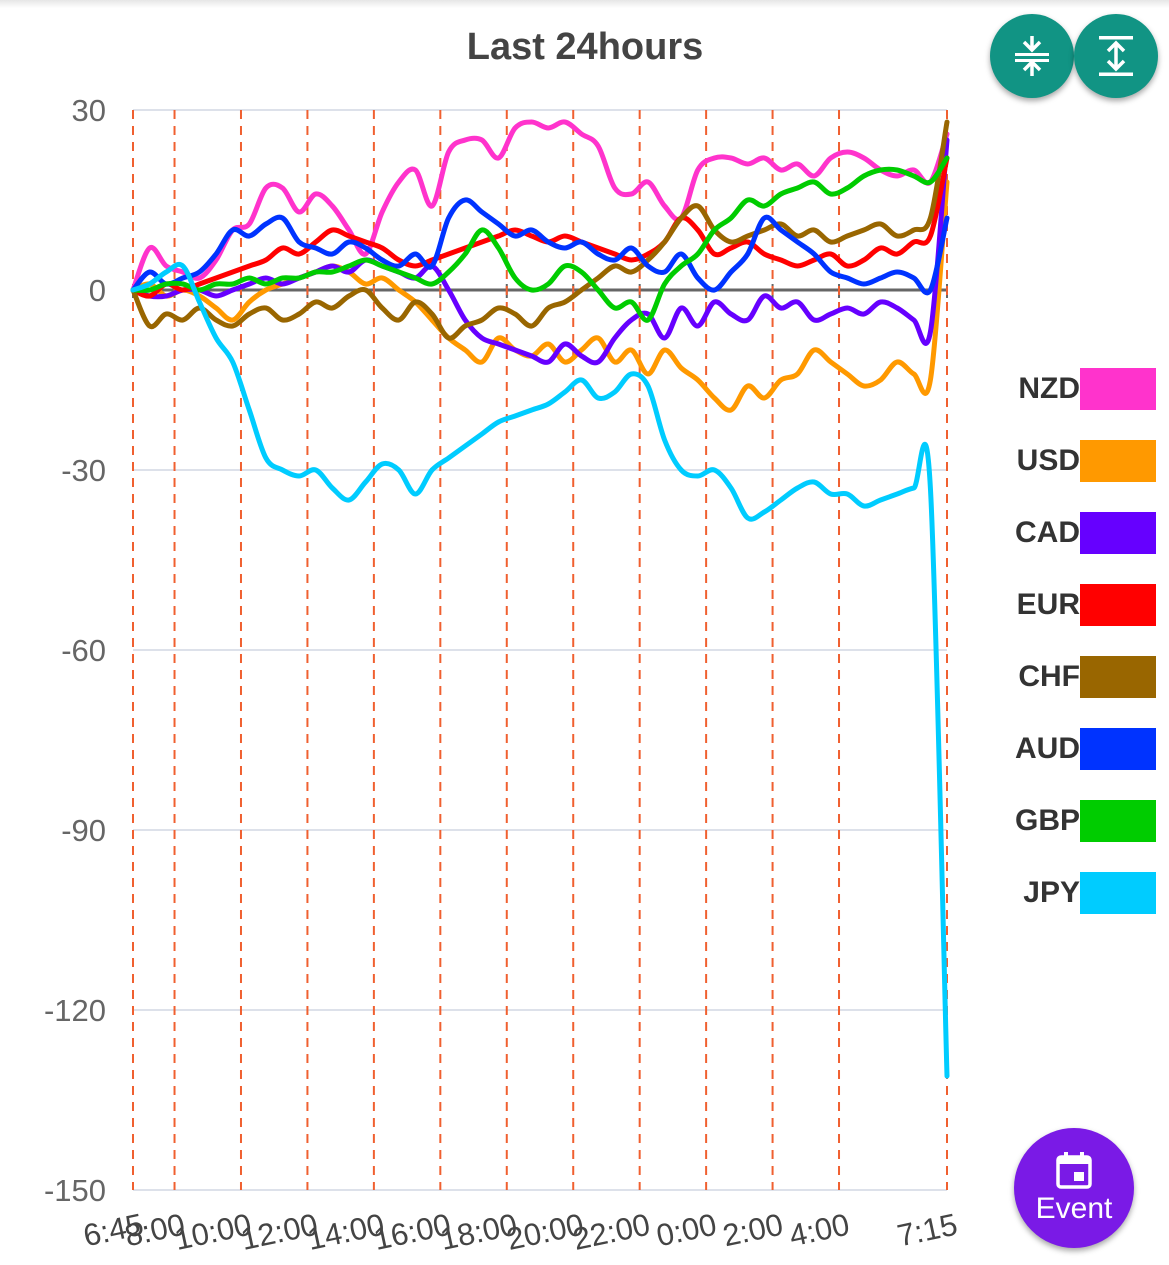  I want to click on event-button: Event, so click(1074, 1188).